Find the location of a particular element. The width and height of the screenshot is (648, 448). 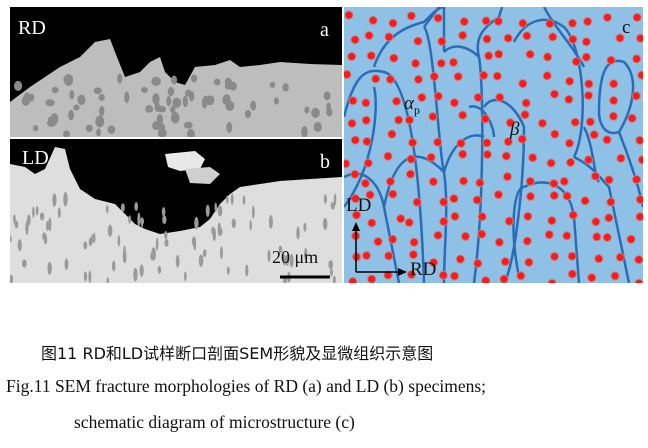

axis-rd-label: RD is located at coordinates (423, 269).